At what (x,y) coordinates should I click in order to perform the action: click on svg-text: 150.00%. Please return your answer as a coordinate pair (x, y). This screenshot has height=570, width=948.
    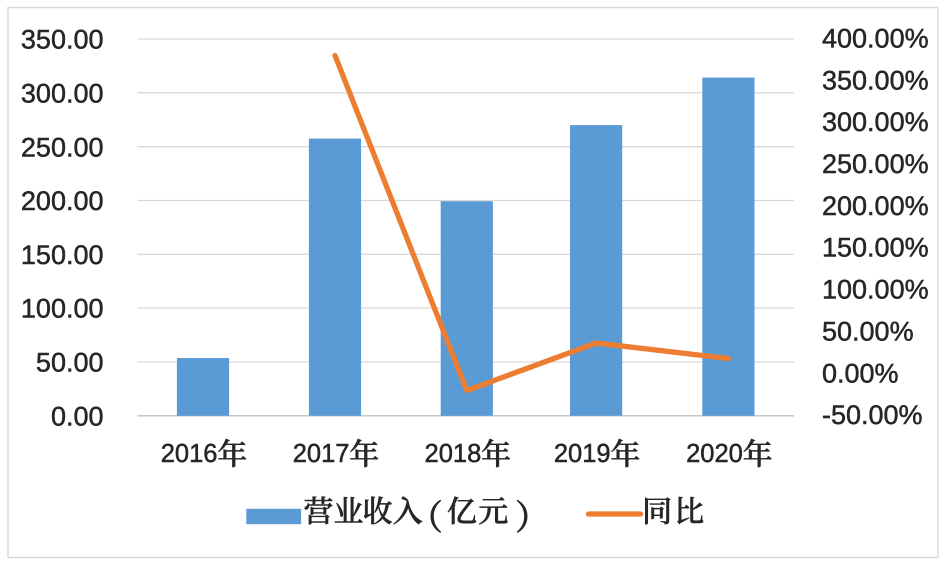
    Looking at the image, I should click on (875, 248).